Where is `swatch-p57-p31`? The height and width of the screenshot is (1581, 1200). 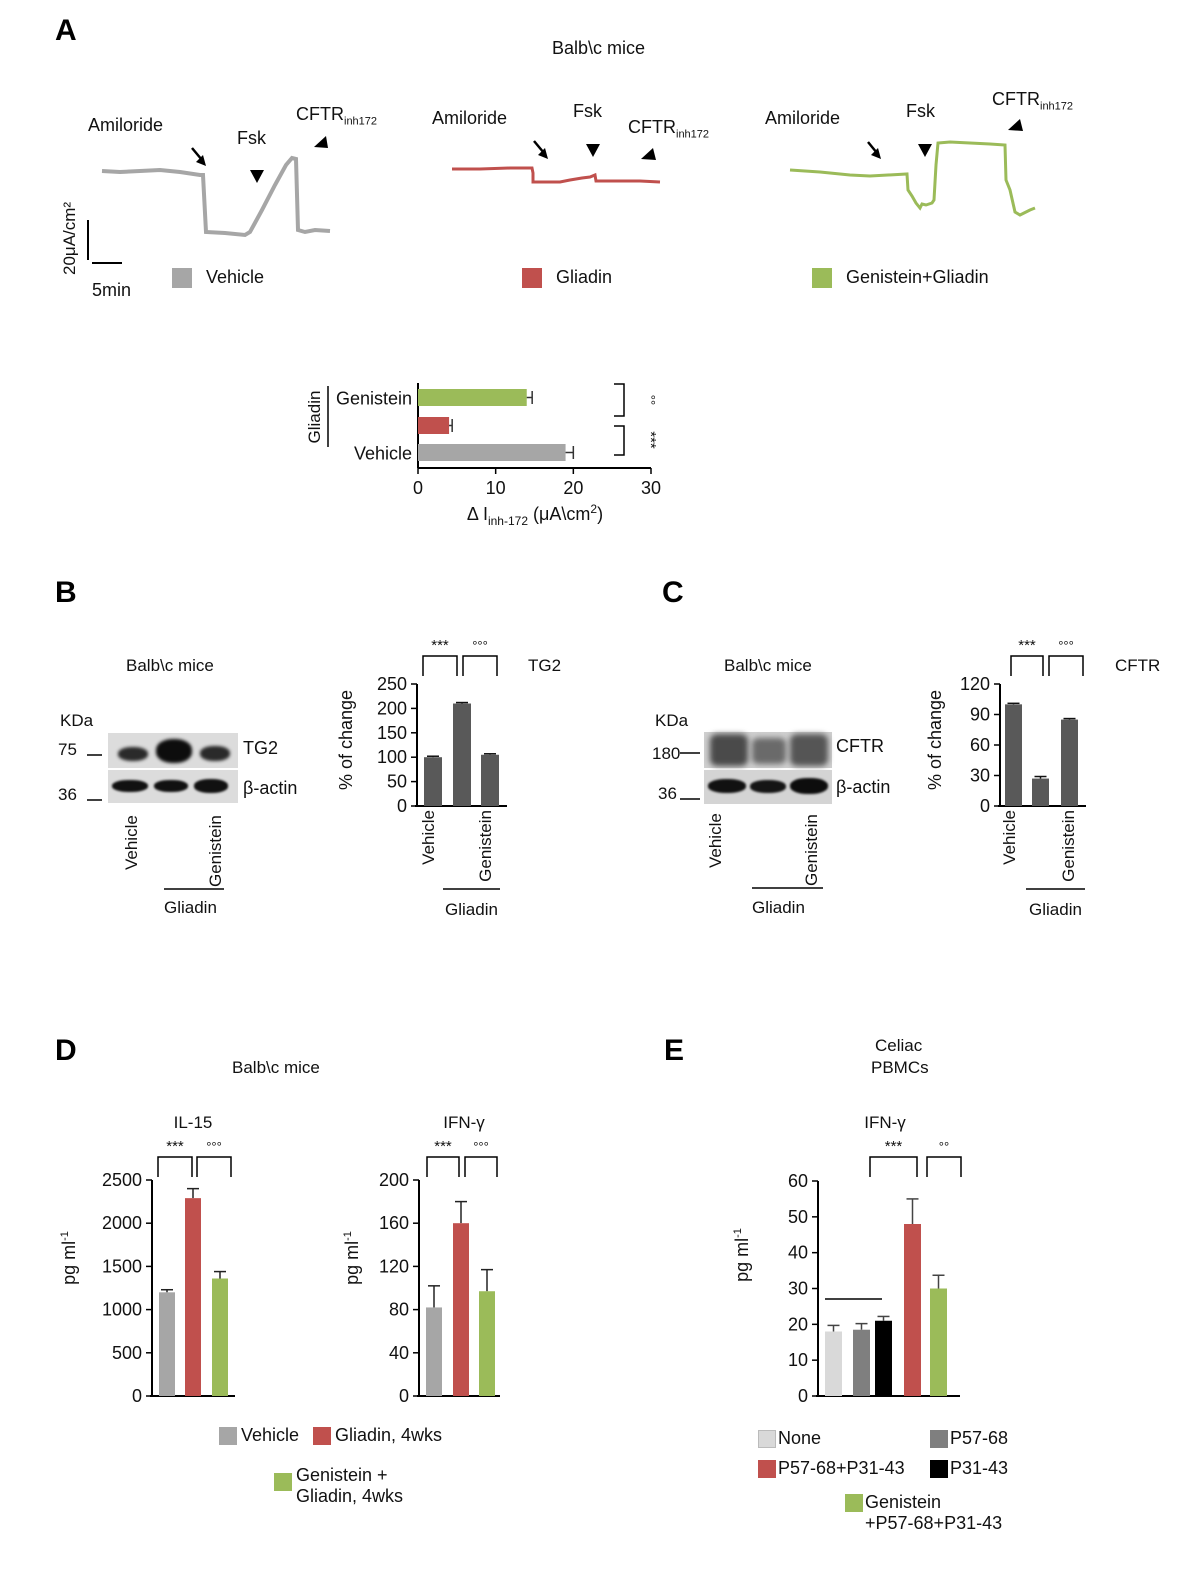
swatch-p57-p31 is located at coordinates (767, 1468).